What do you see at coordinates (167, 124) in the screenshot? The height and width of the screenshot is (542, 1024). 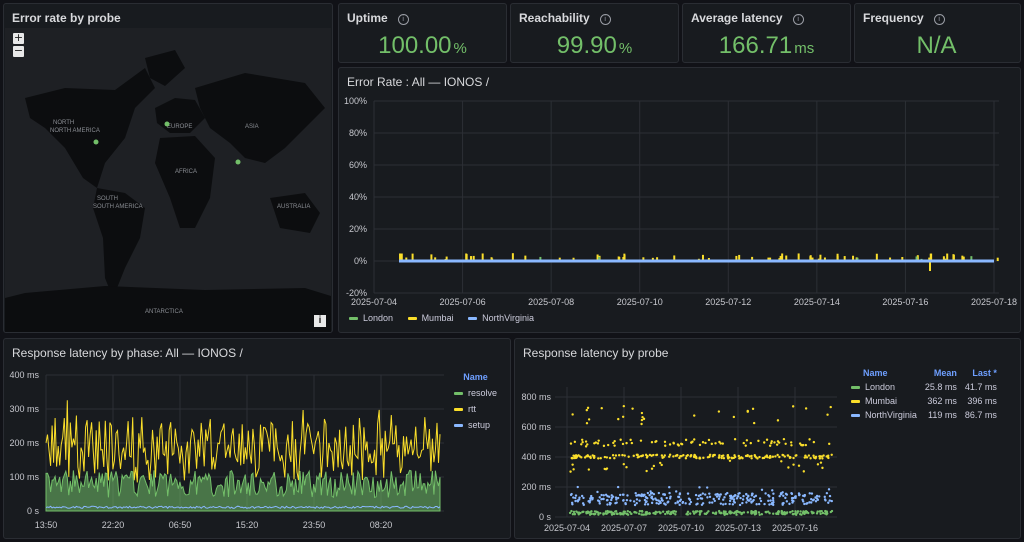 I see `probe-marker-london` at bounding box center [167, 124].